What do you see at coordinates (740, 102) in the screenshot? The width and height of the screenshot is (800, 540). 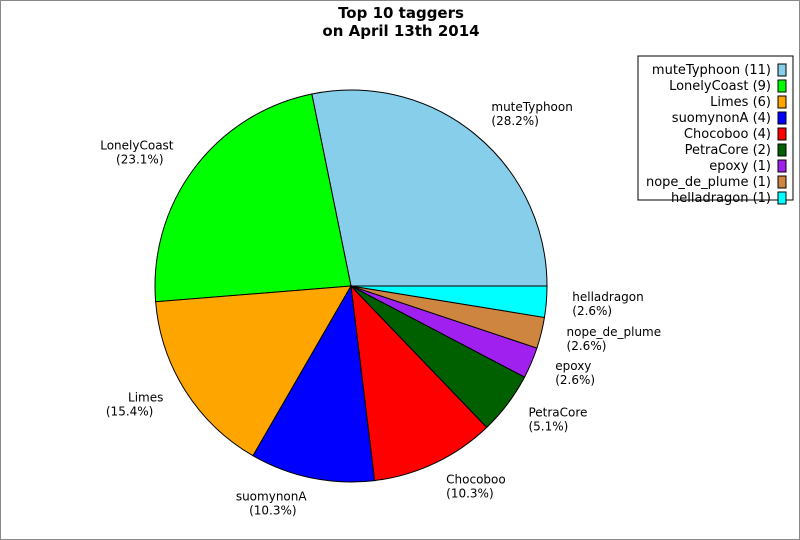 I see `legend-entry: Limes (6)` at bounding box center [740, 102].